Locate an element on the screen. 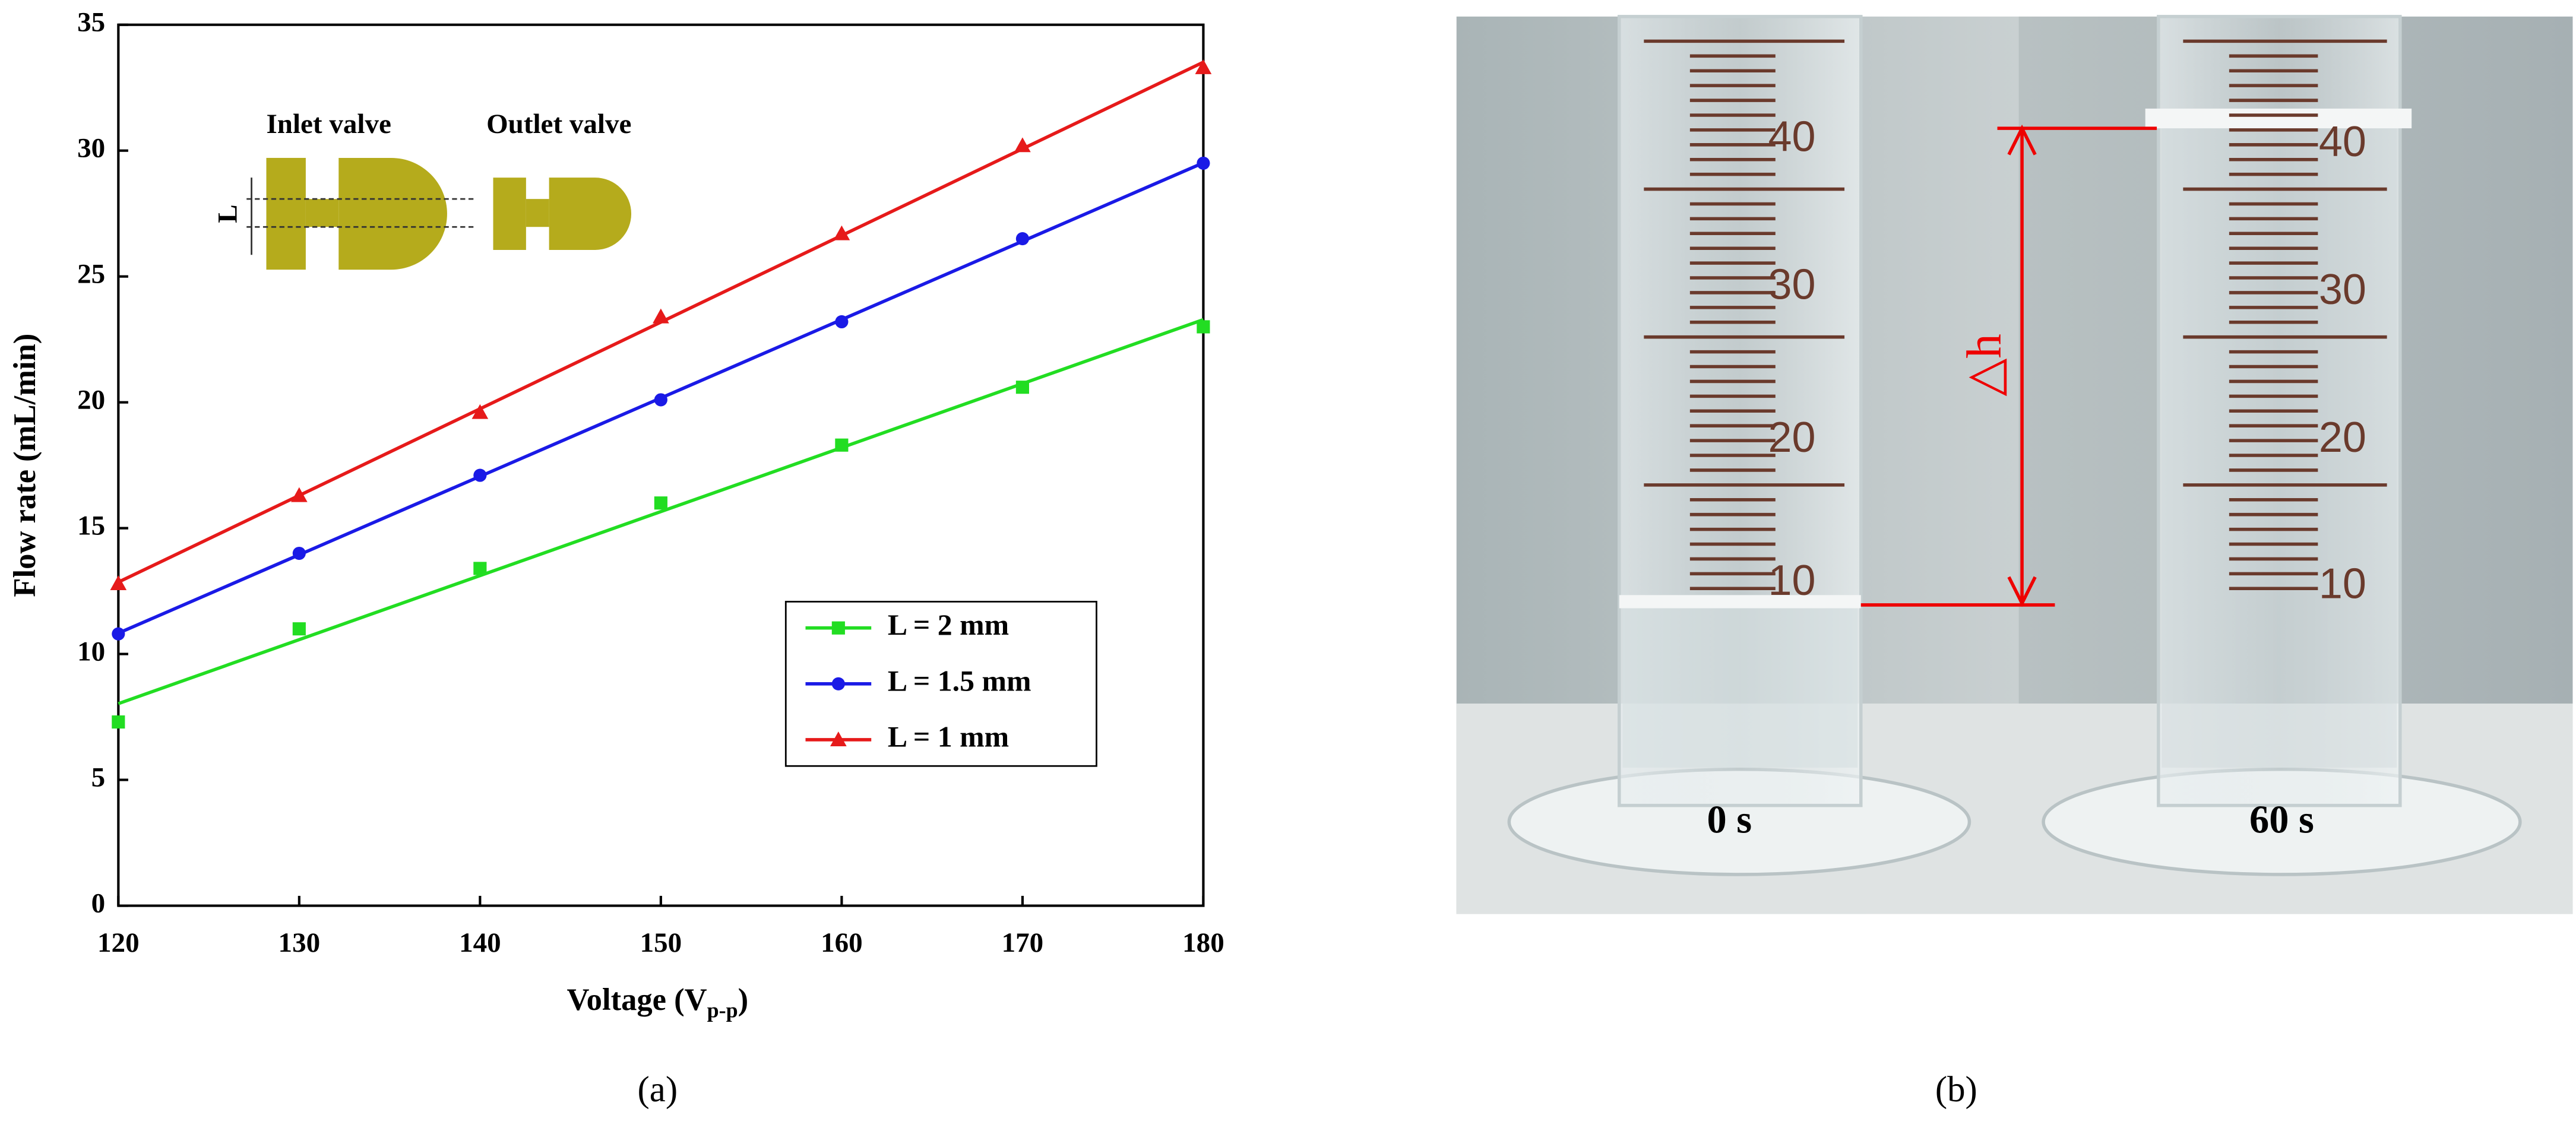 The height and width of the screenshot is (1131, 2576). y-tick-label: 35 is located at coordinates (91, 22).